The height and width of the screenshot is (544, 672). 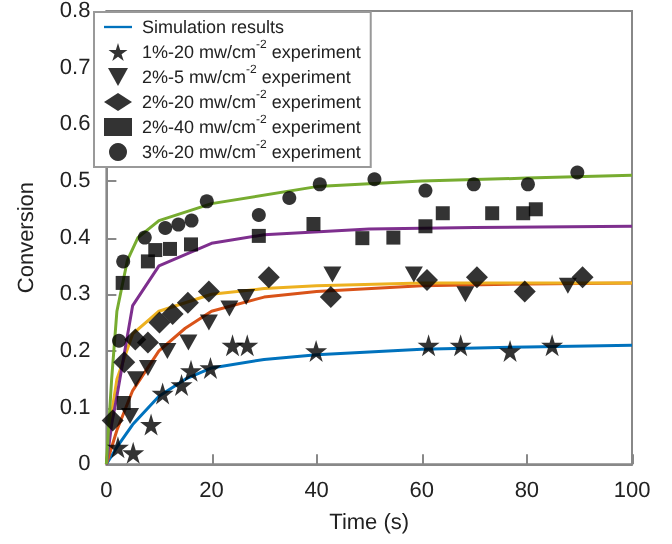 What do you see at coordinates (75, 407) in the screenshot?
I see `y-tick-label: 0.1` at bounding box center [75, 407].